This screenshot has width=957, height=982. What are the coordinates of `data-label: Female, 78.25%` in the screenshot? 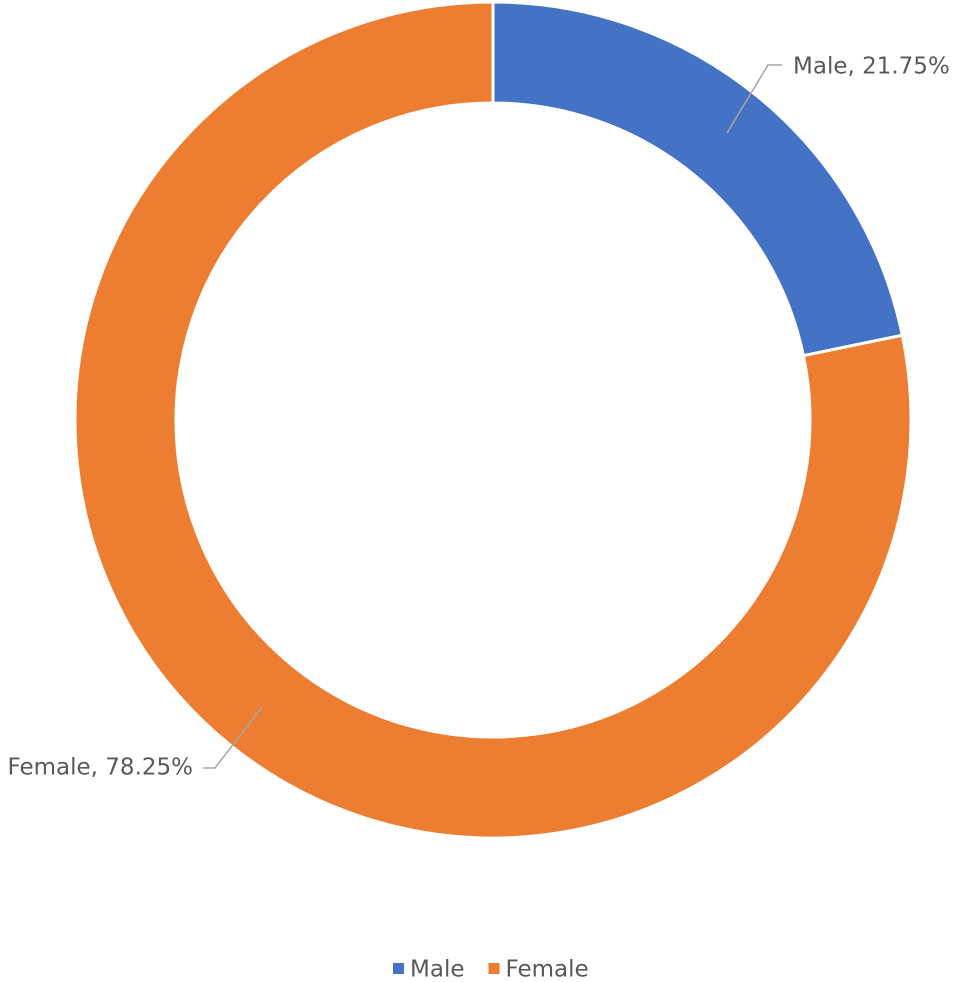 It's located at (100, 768).